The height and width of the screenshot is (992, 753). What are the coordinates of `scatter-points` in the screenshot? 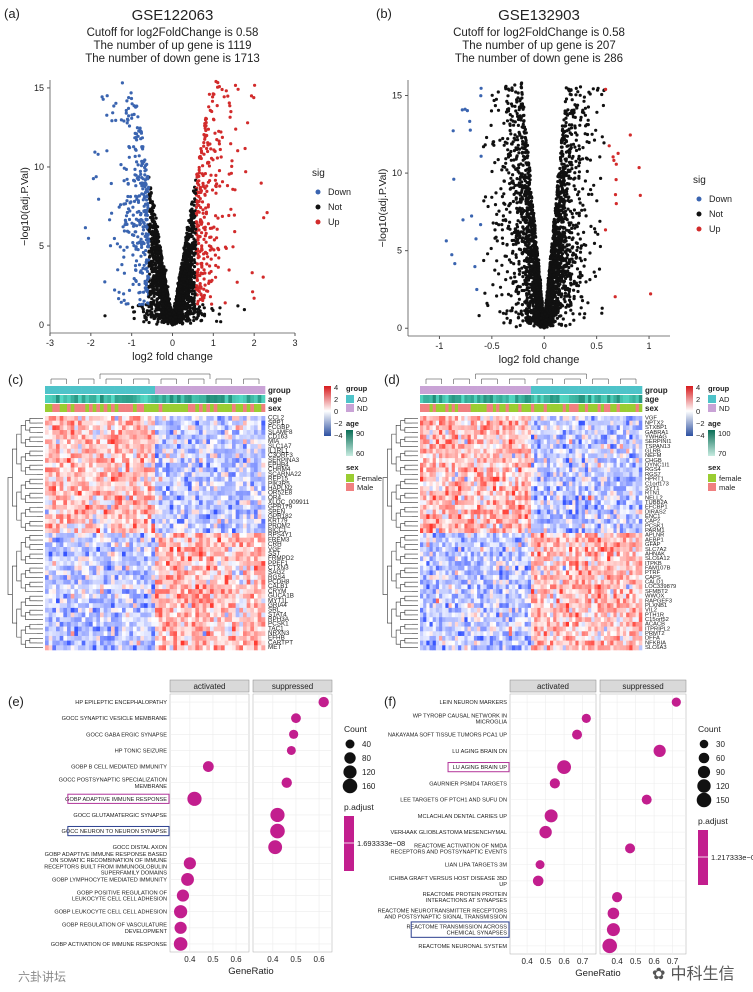 It's located at (176, 203).